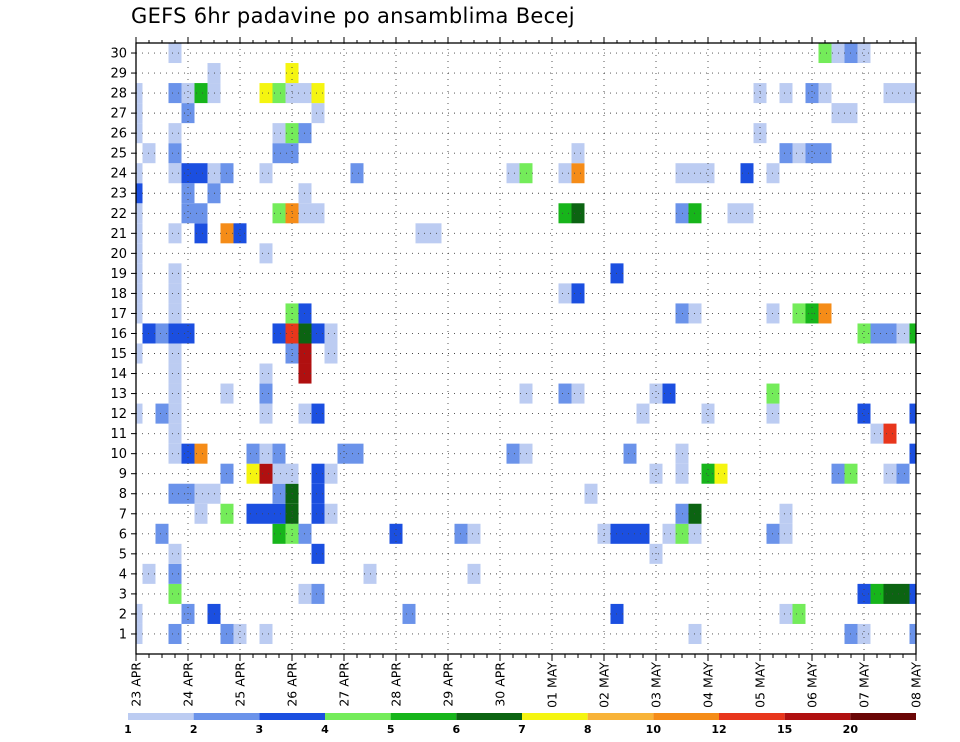 This screenshot has height=742, width=960. What do you see at coordinates (916, 685) in the screenshot?
I see `x-tick-label: 08 MAY` at bounding box center [916, 685].